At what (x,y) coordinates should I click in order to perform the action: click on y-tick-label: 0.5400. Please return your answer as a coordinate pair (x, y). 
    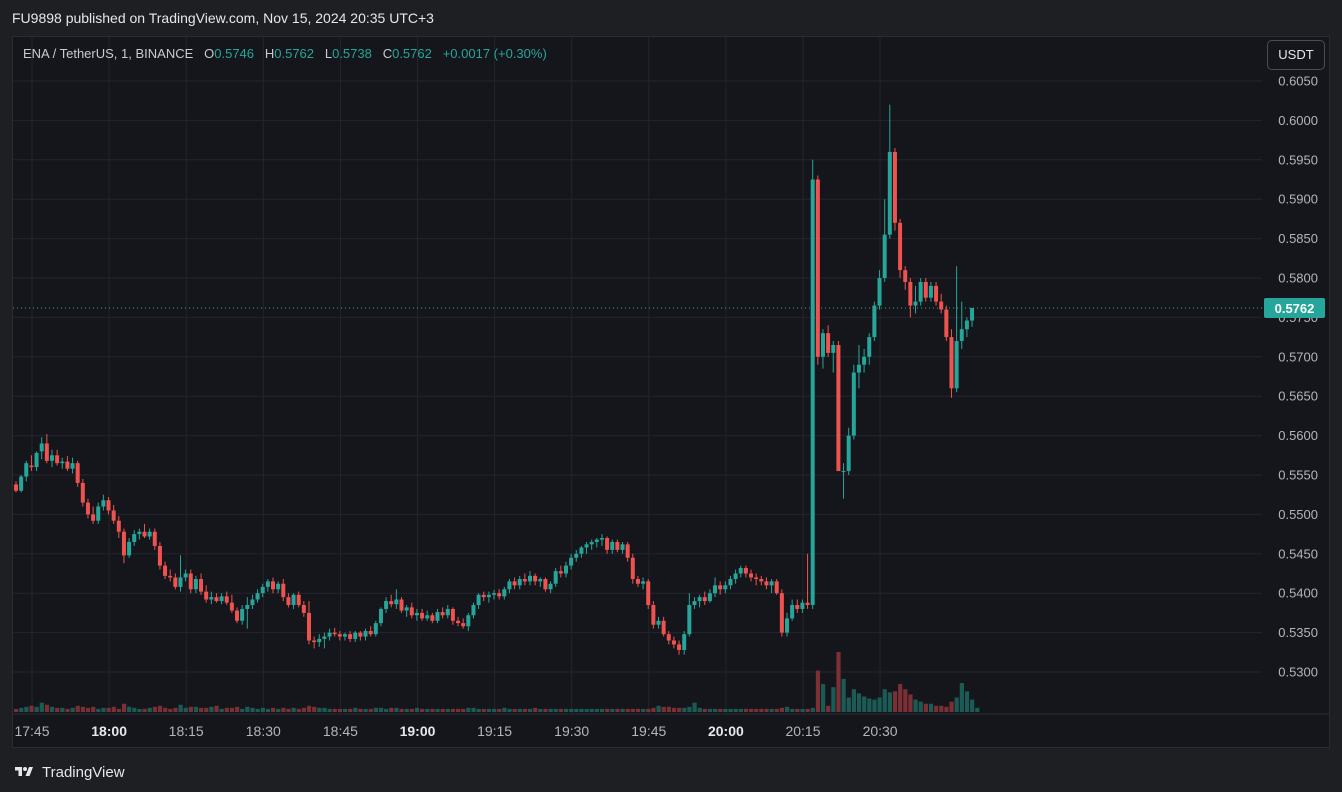
    Looking at the image, I should click on (1298, 593).